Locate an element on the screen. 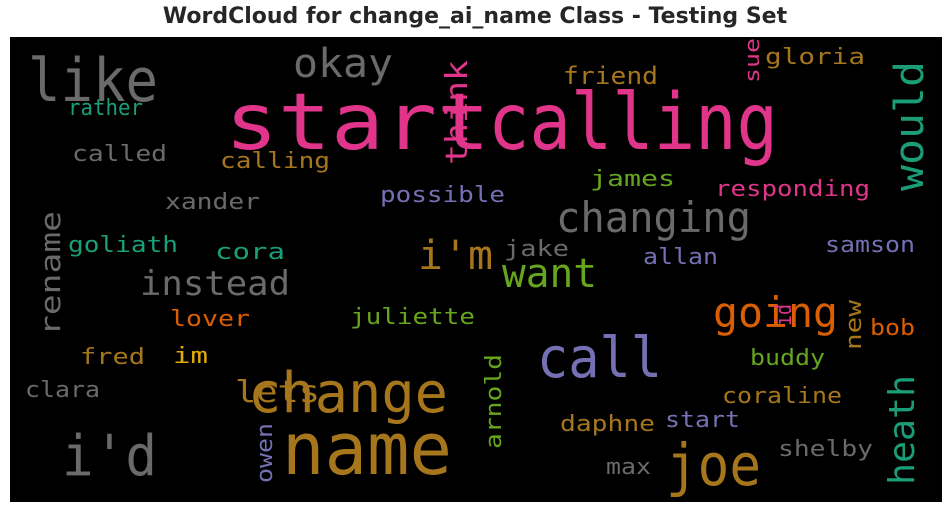 The height and width of the screenshot is (511, 950). word-im: im is located at coordinates (190, 356).